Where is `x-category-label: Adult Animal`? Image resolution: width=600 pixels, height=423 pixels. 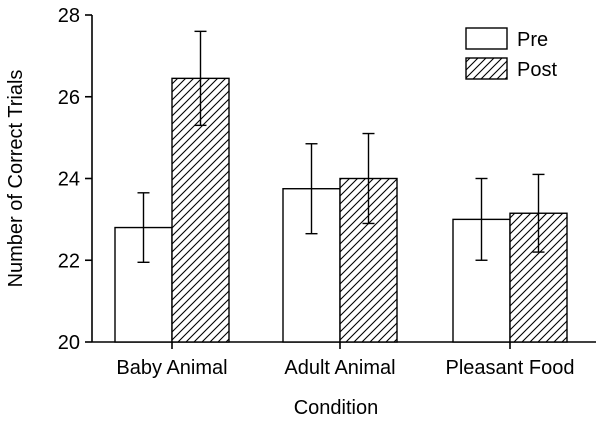
x-category-label: Adult Animal is located at coordinates (339, 368).